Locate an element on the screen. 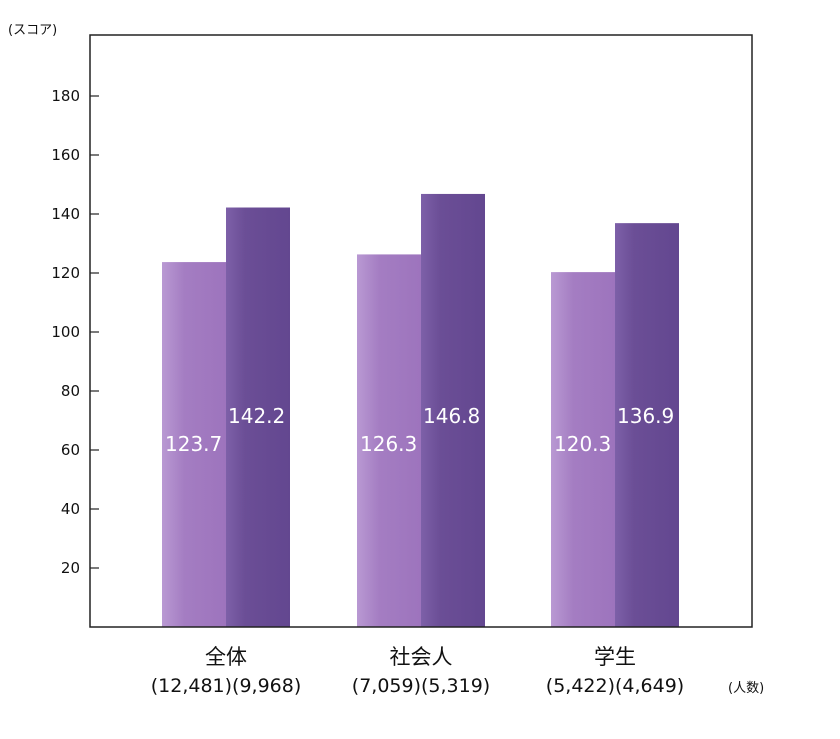 This screenshot has height=739, width=840. y-tick-label: 140 is located at coordinates (65, 214).